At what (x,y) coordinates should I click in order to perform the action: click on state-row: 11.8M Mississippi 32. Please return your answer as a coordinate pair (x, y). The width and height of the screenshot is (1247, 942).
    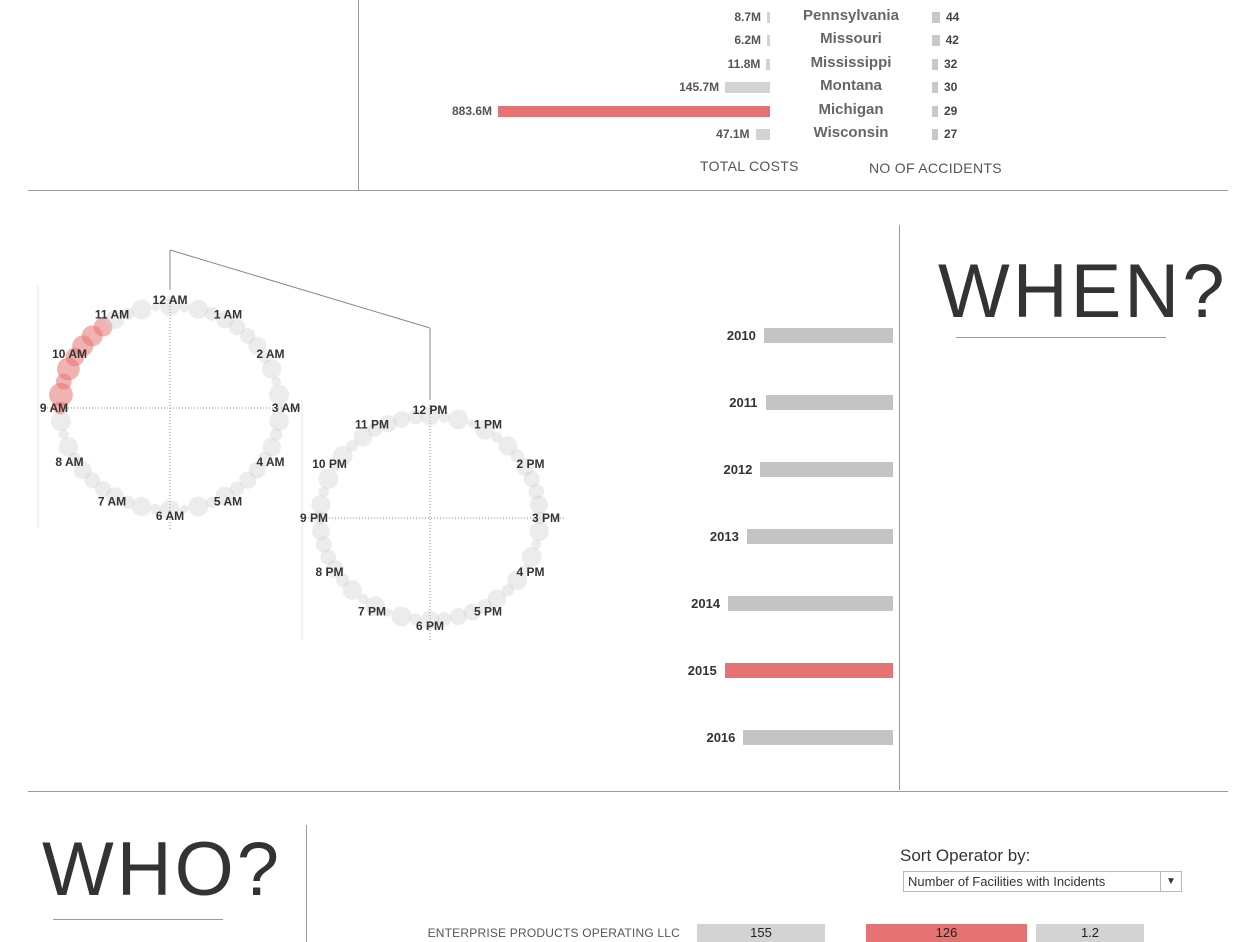
    Looking at the image, I should click on (720, 64).